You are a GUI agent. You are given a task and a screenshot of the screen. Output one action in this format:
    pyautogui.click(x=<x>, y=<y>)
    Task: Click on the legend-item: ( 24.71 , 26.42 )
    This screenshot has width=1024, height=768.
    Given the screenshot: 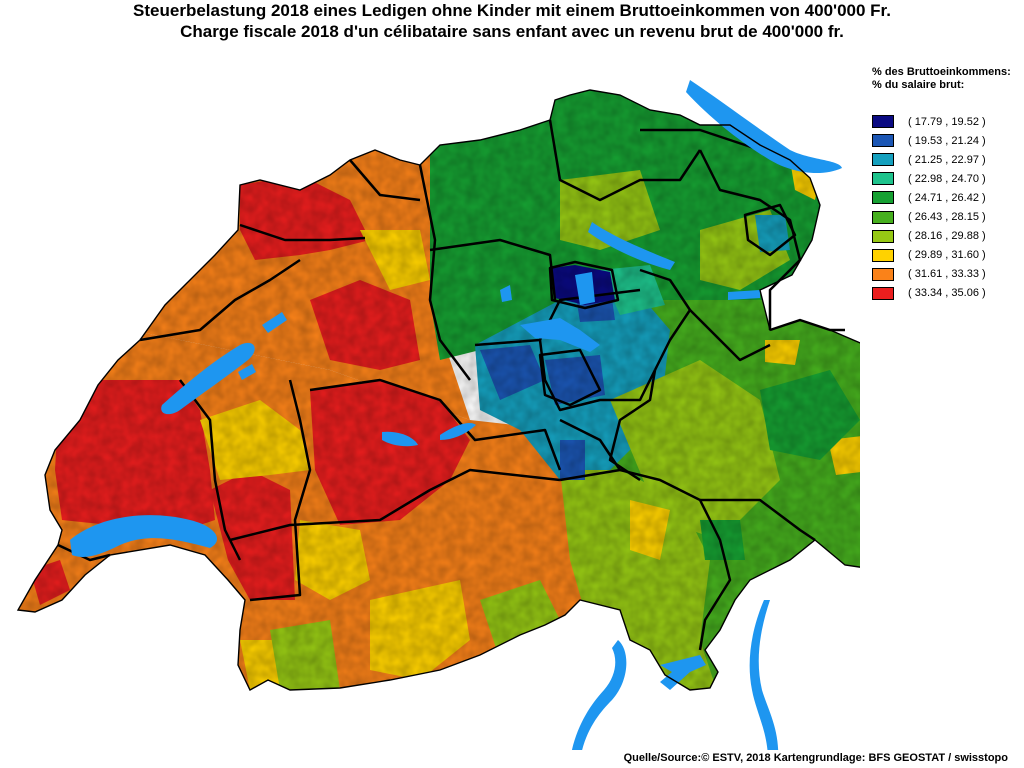 What is the action you would take?
    pyautogui.click(x=945, y=197)
    